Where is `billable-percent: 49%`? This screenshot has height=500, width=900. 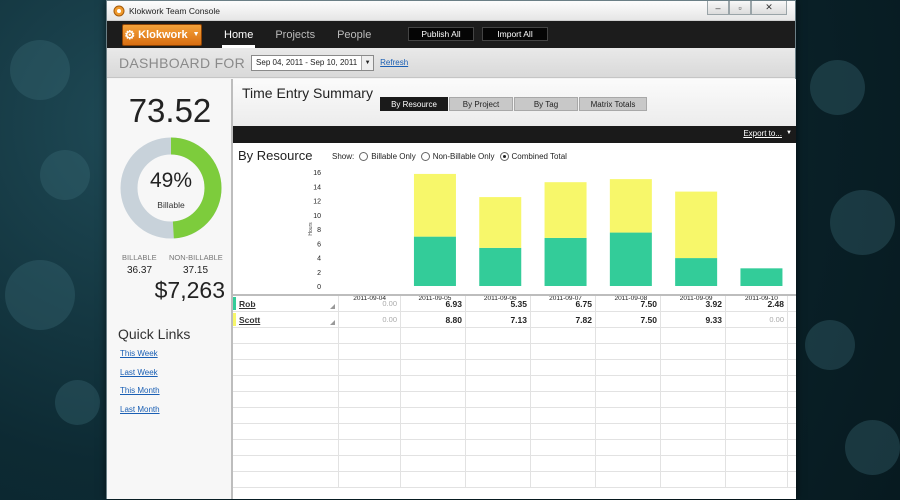 billable-percent: 49% is located at coordinates (171, 180).